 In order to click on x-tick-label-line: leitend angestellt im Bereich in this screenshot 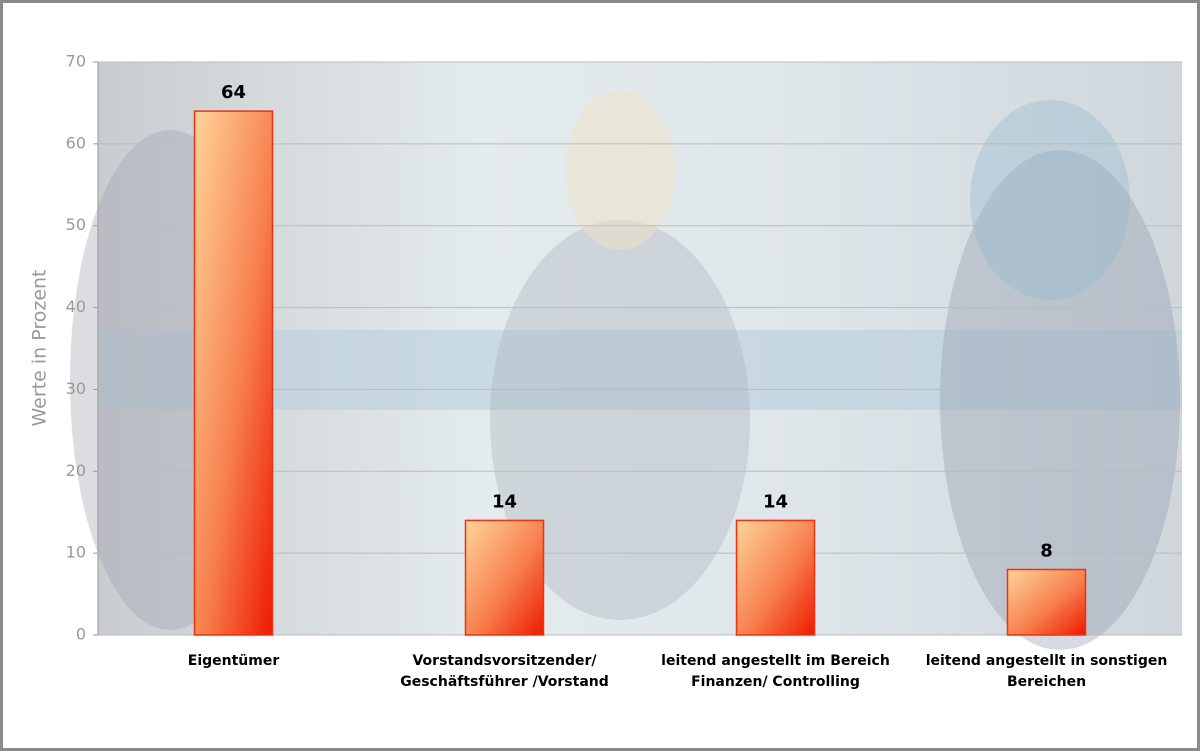, I will do `click(775, 661)`.